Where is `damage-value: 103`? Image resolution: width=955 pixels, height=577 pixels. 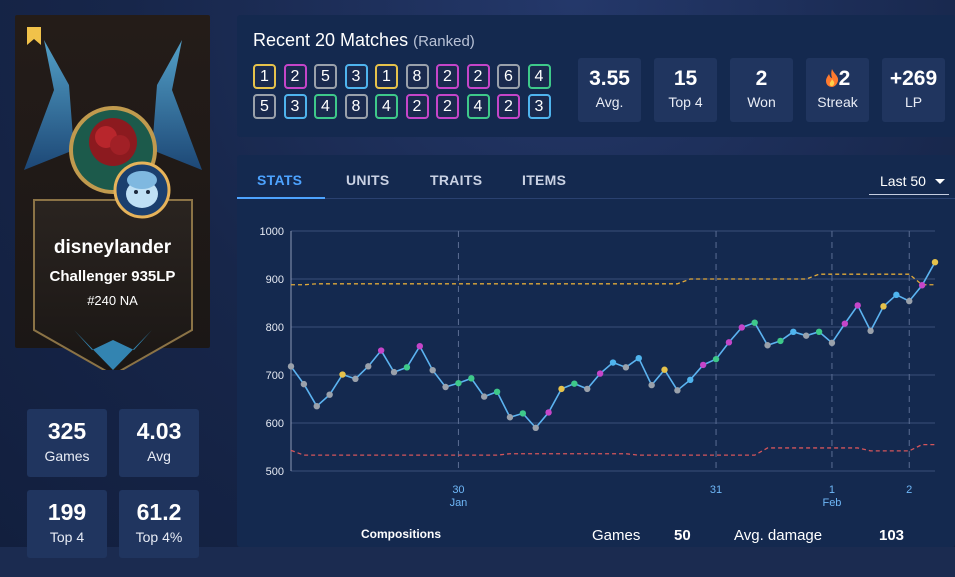 damage-value: 103 is located at coordinates (892, 535).